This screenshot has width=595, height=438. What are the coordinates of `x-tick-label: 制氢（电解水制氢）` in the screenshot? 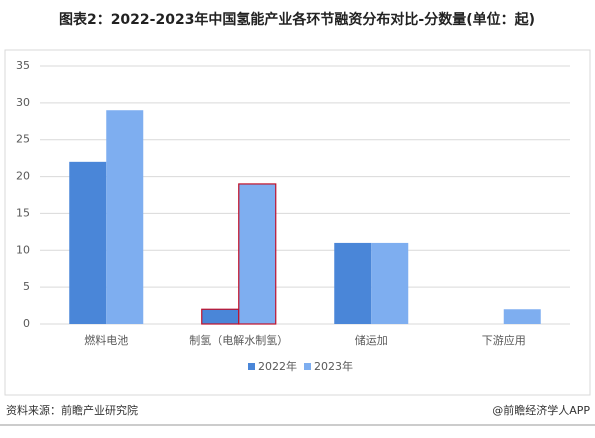 It's located at (238, 340).